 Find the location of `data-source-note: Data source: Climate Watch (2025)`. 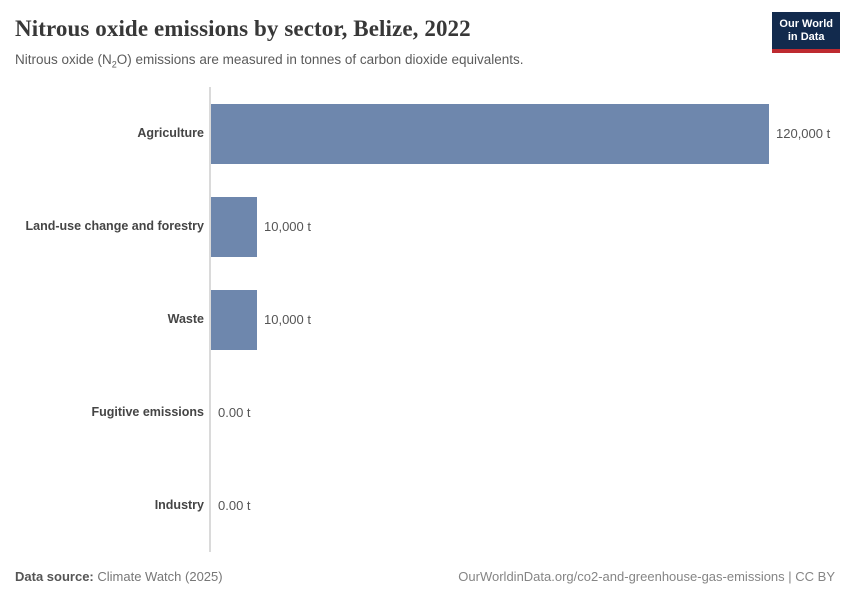

data-source-note: Data source: Climate Watch (2025) is located at coordinates (119, 576).